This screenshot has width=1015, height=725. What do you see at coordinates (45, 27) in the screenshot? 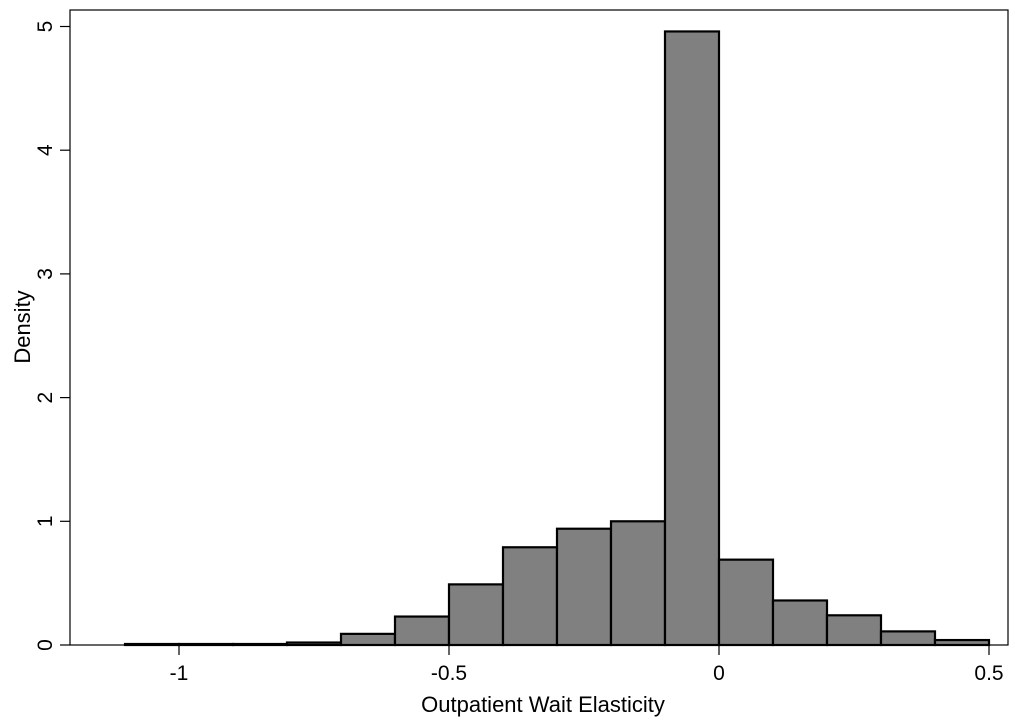
I see `y-tick-label: 5` at bounding box center [45, 27].